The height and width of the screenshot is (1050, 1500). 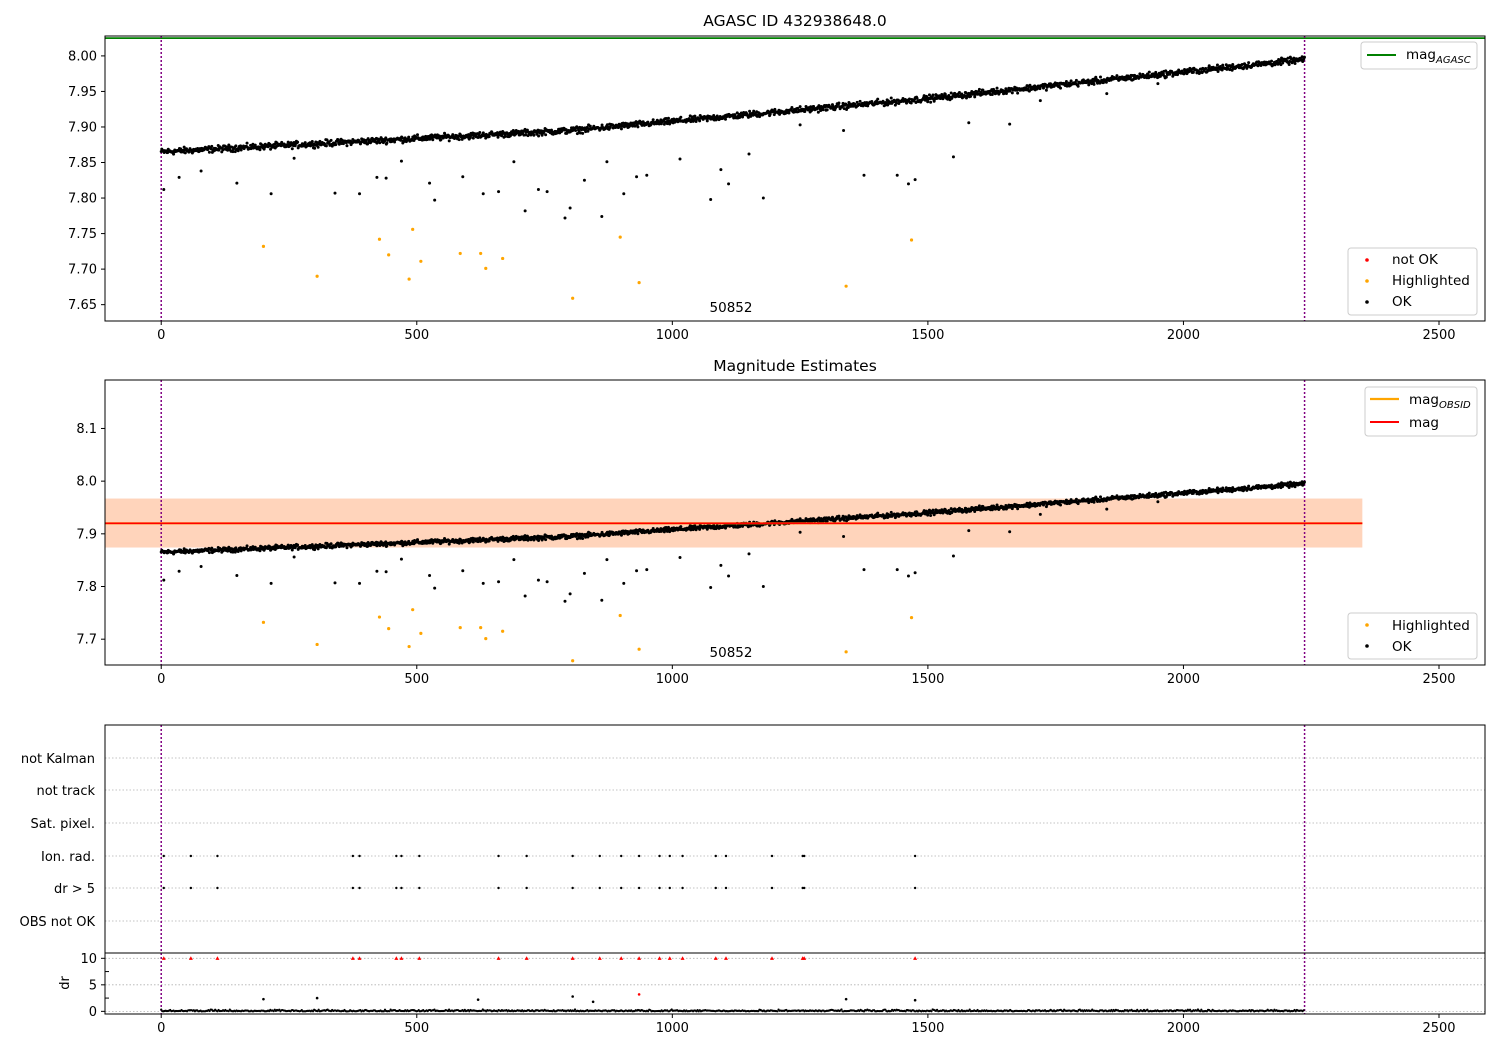 I want to click on agasc-point-legend: not OK Highlighted OK, so click(x=1412, y=281).